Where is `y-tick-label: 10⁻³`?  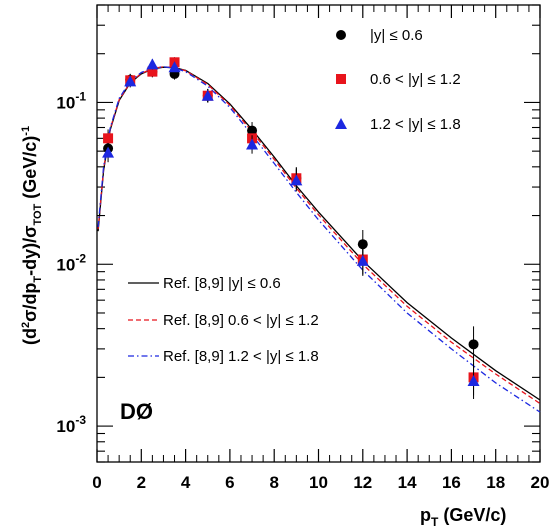 y-tick-label: 10⁻³ is located at coordinates (71, 424).